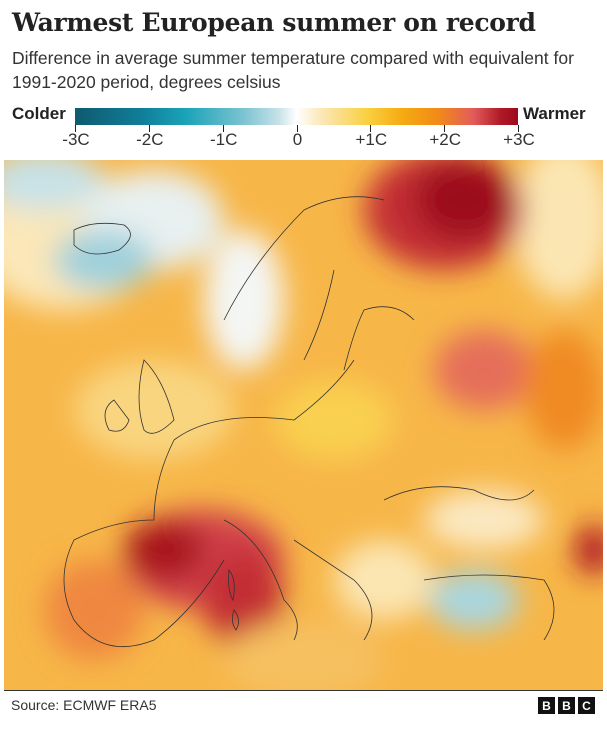 This screenshot has height=732, width=607. I want to click on legend-tick-label: -1C, so click(223, 139).